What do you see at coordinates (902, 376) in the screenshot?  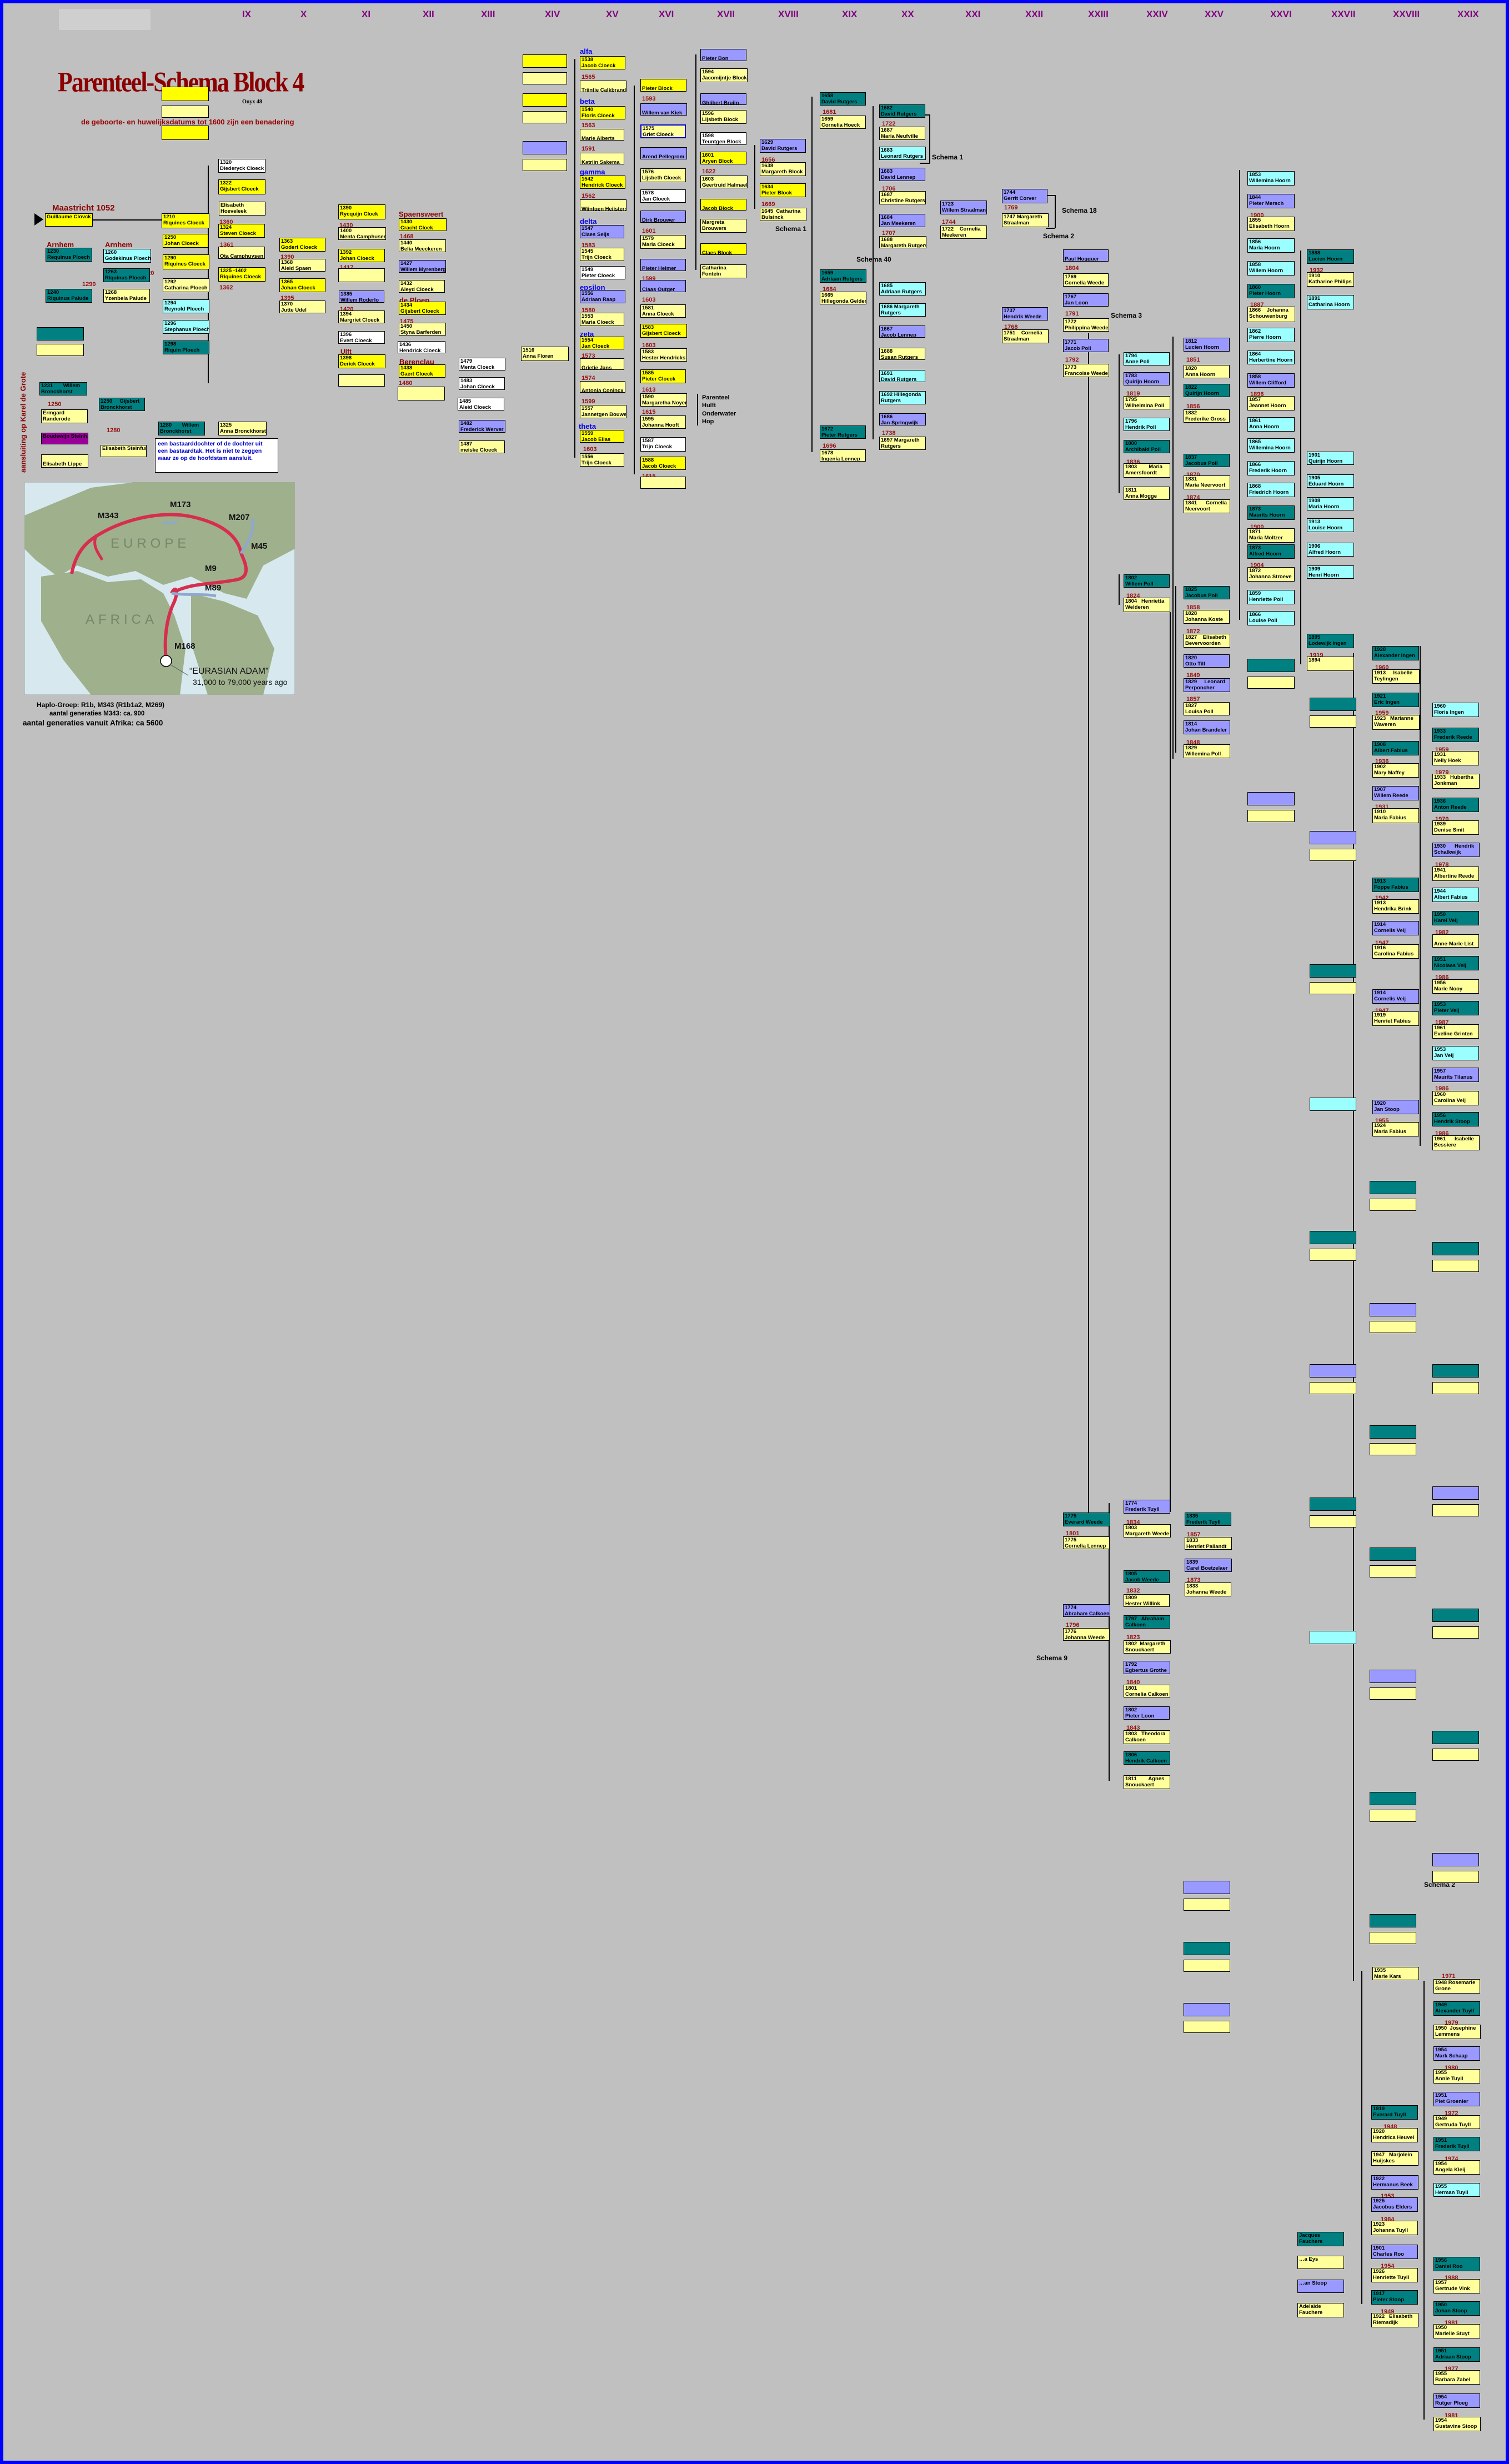 I see `person-box: 1691 David Rutgers` at bounding box center [902, 376].